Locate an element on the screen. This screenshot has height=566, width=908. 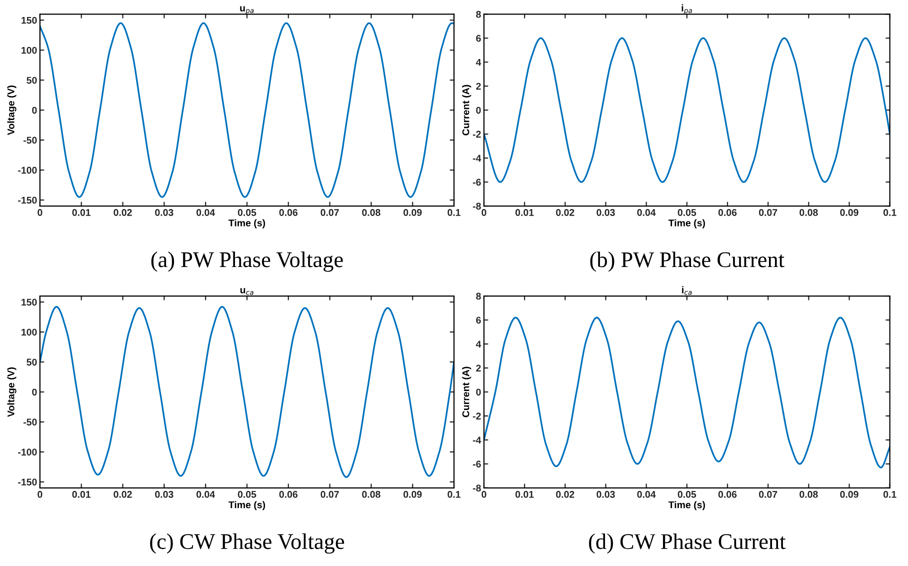
text: (a) PW Phase Voltage is located at coordinates (247, 262).